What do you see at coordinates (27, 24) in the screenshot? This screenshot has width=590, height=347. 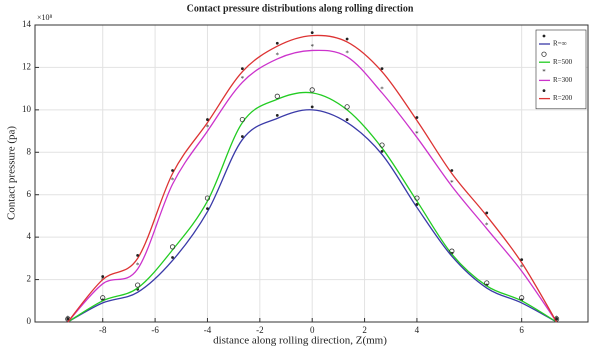 I see `y-tick-label: 14` at bounding box center [27, 24].